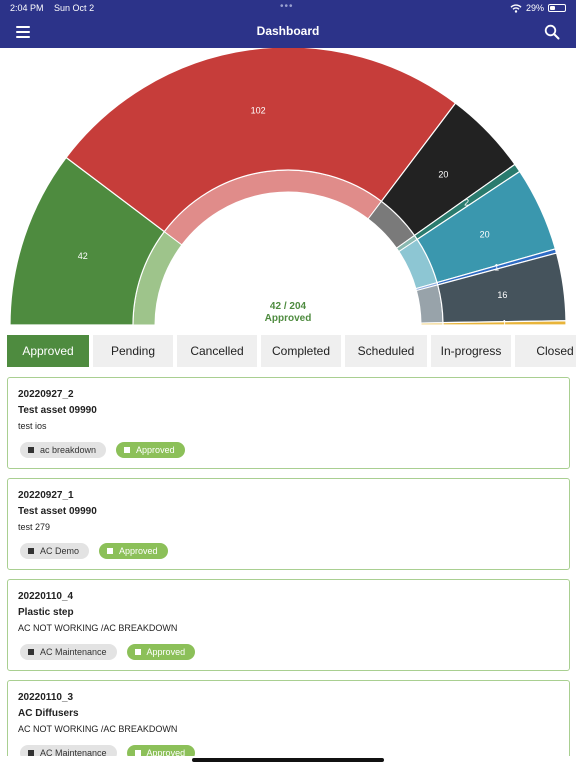 The image size is (576, 768). I want to click on tab-closed: Closed, so click(545, 351).